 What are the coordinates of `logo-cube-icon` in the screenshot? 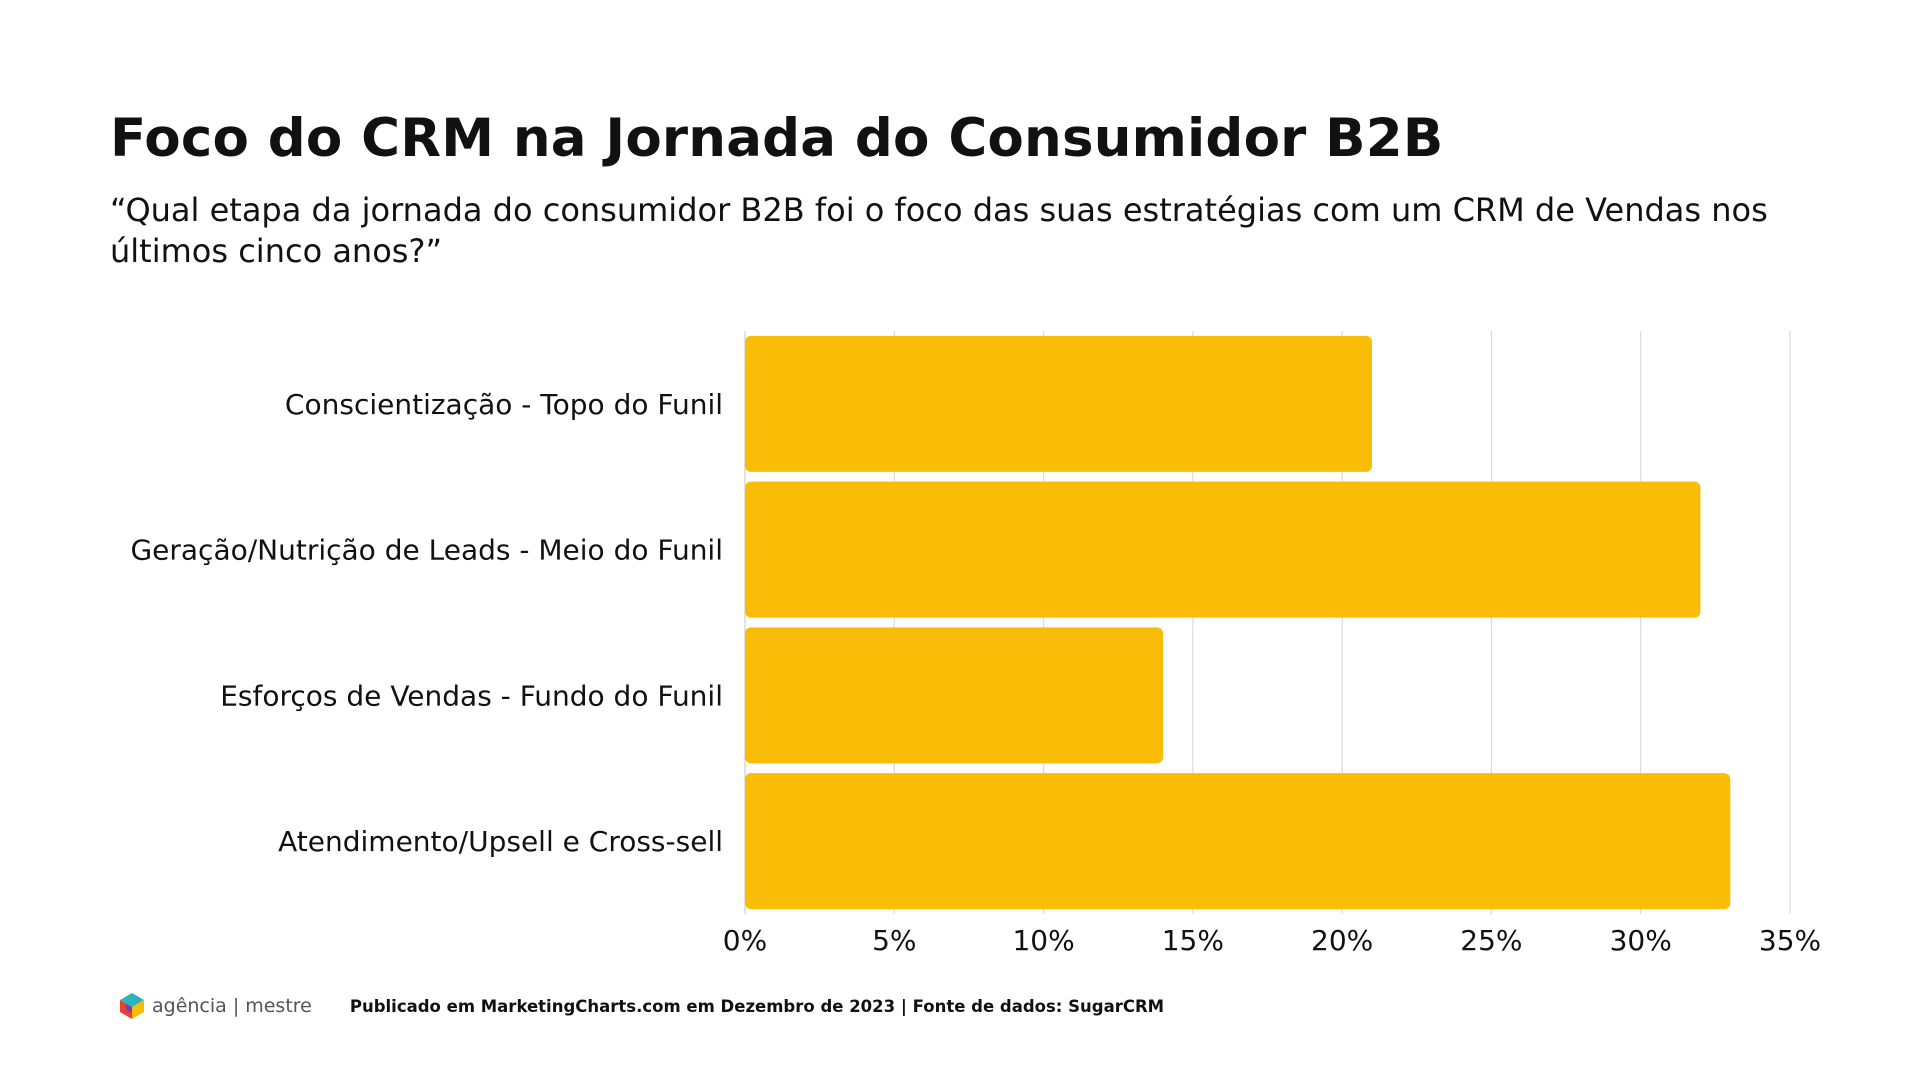 It's located at (132, 1006).